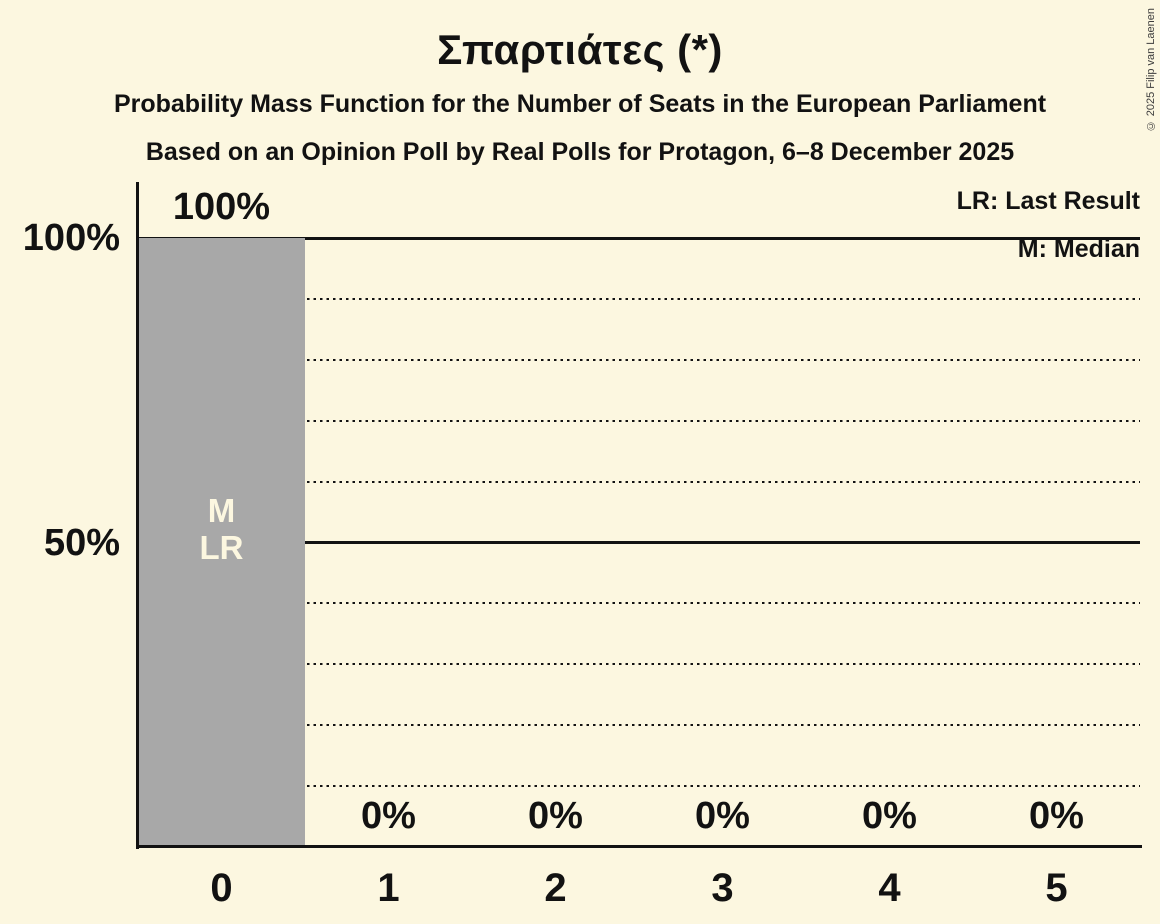  I want to click on legend-median: M: Median, so click(1078, 249).